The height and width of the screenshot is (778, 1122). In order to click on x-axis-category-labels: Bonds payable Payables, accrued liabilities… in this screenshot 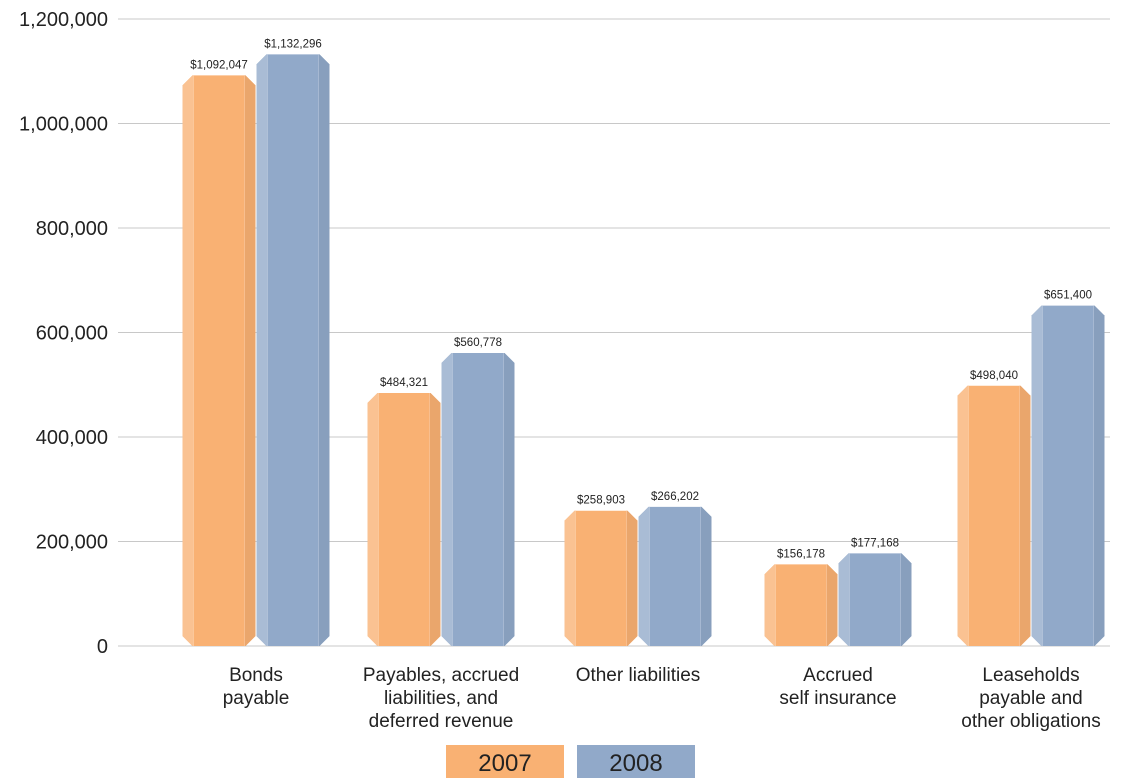, I will do `click(662, 698)`.